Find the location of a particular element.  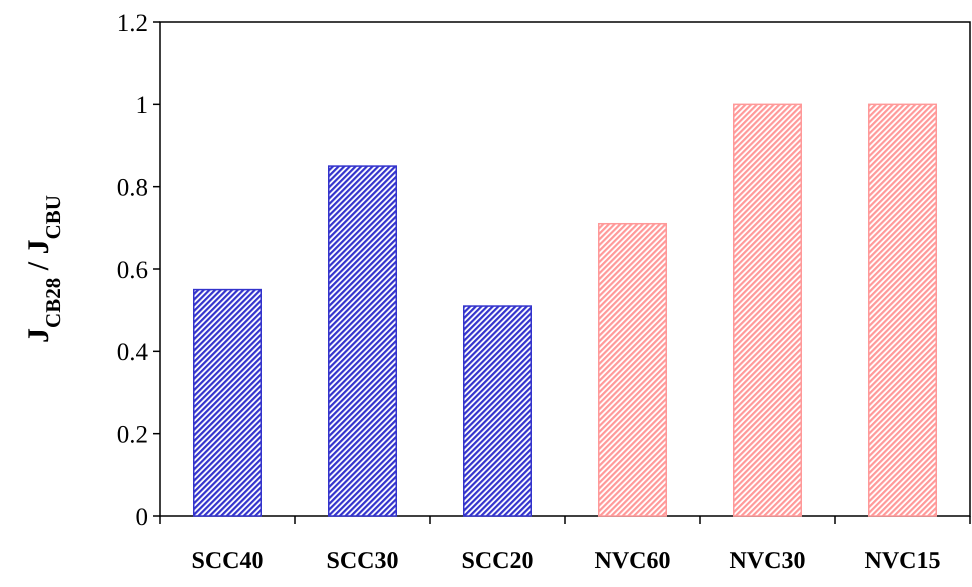

y-tick-label: 1 is located at coordinates (142, 106).